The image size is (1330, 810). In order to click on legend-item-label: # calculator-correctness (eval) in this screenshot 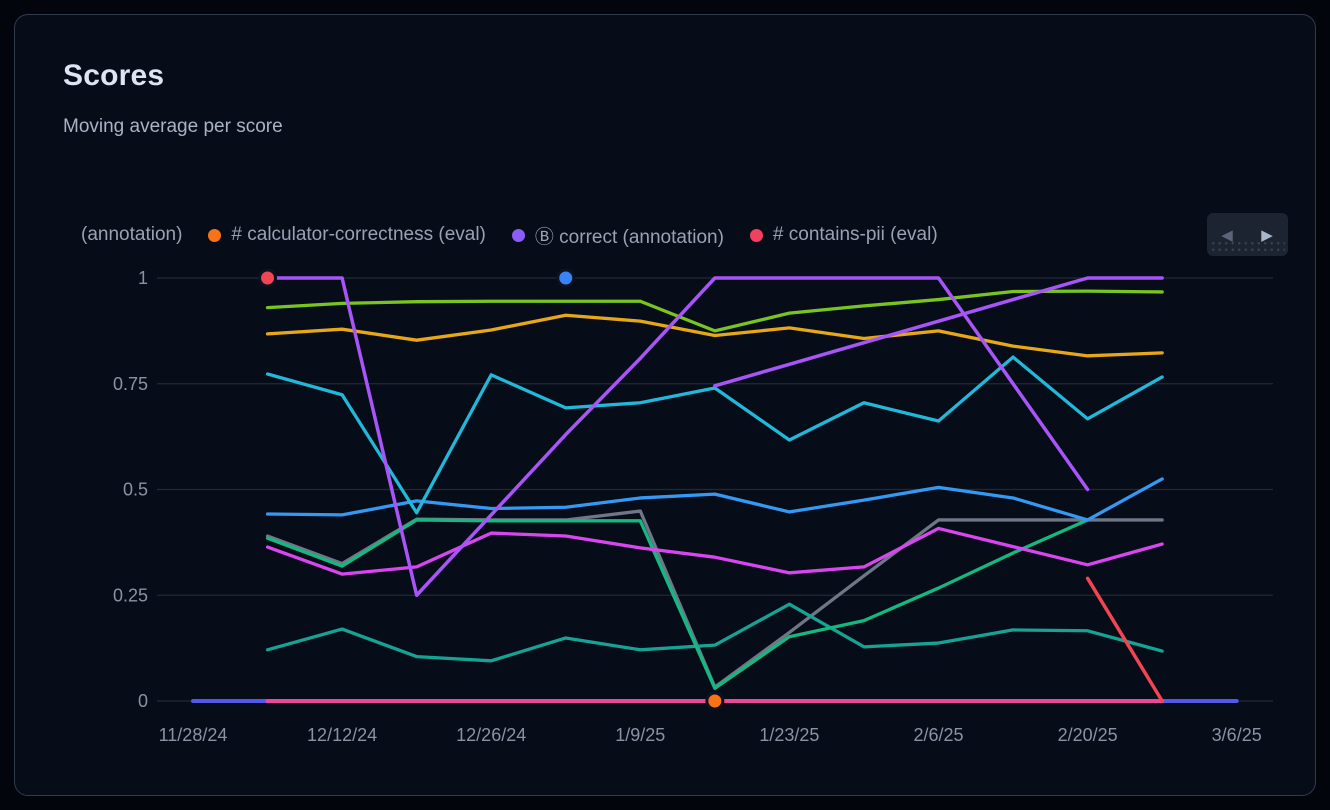, I will do `click(358, 234)`.